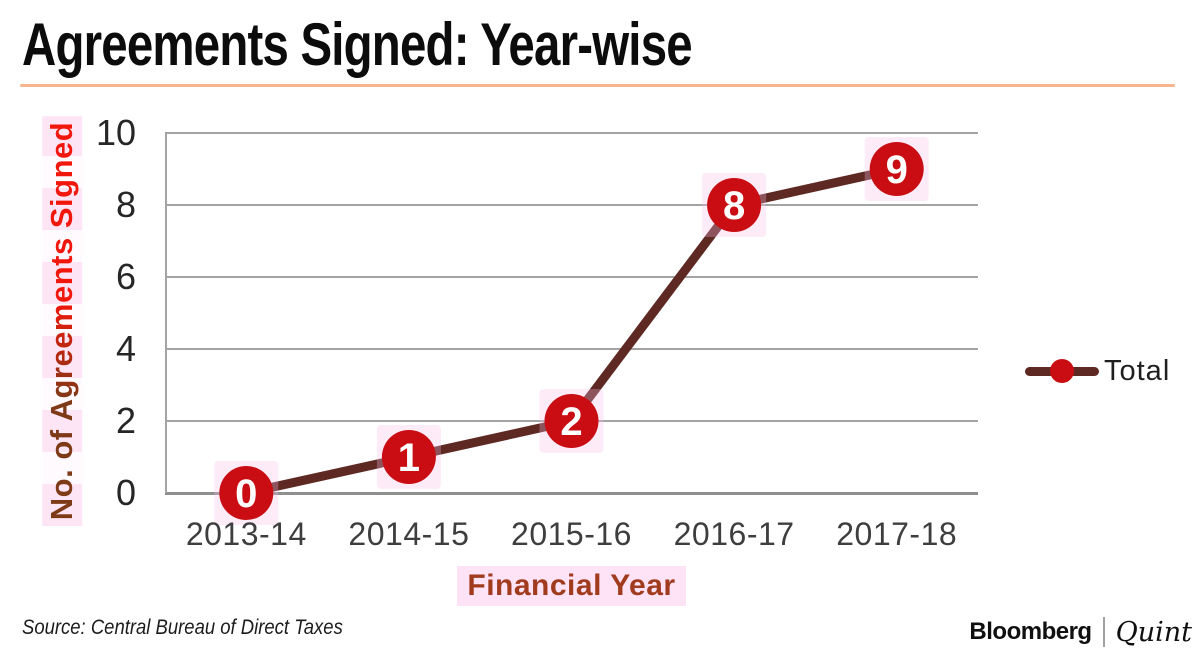 The width and height of the screenshot is (1200, 654). Describe the element at coordinates (246, 534) in the screenshot. I see `x-tick-label: 2013-14` at that location.